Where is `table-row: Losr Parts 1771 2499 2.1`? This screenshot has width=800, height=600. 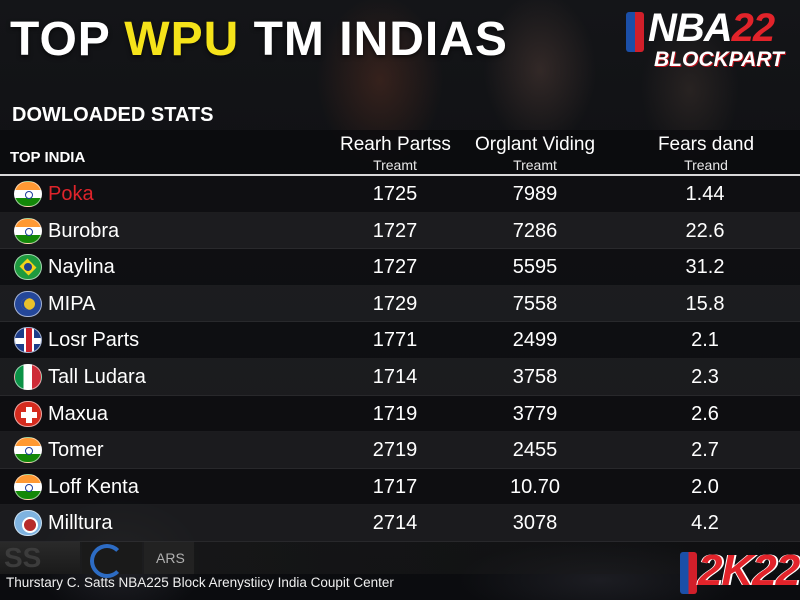 table-row: Losr Parts 1771 2499 2.1 is located at coordinates (400, 340).